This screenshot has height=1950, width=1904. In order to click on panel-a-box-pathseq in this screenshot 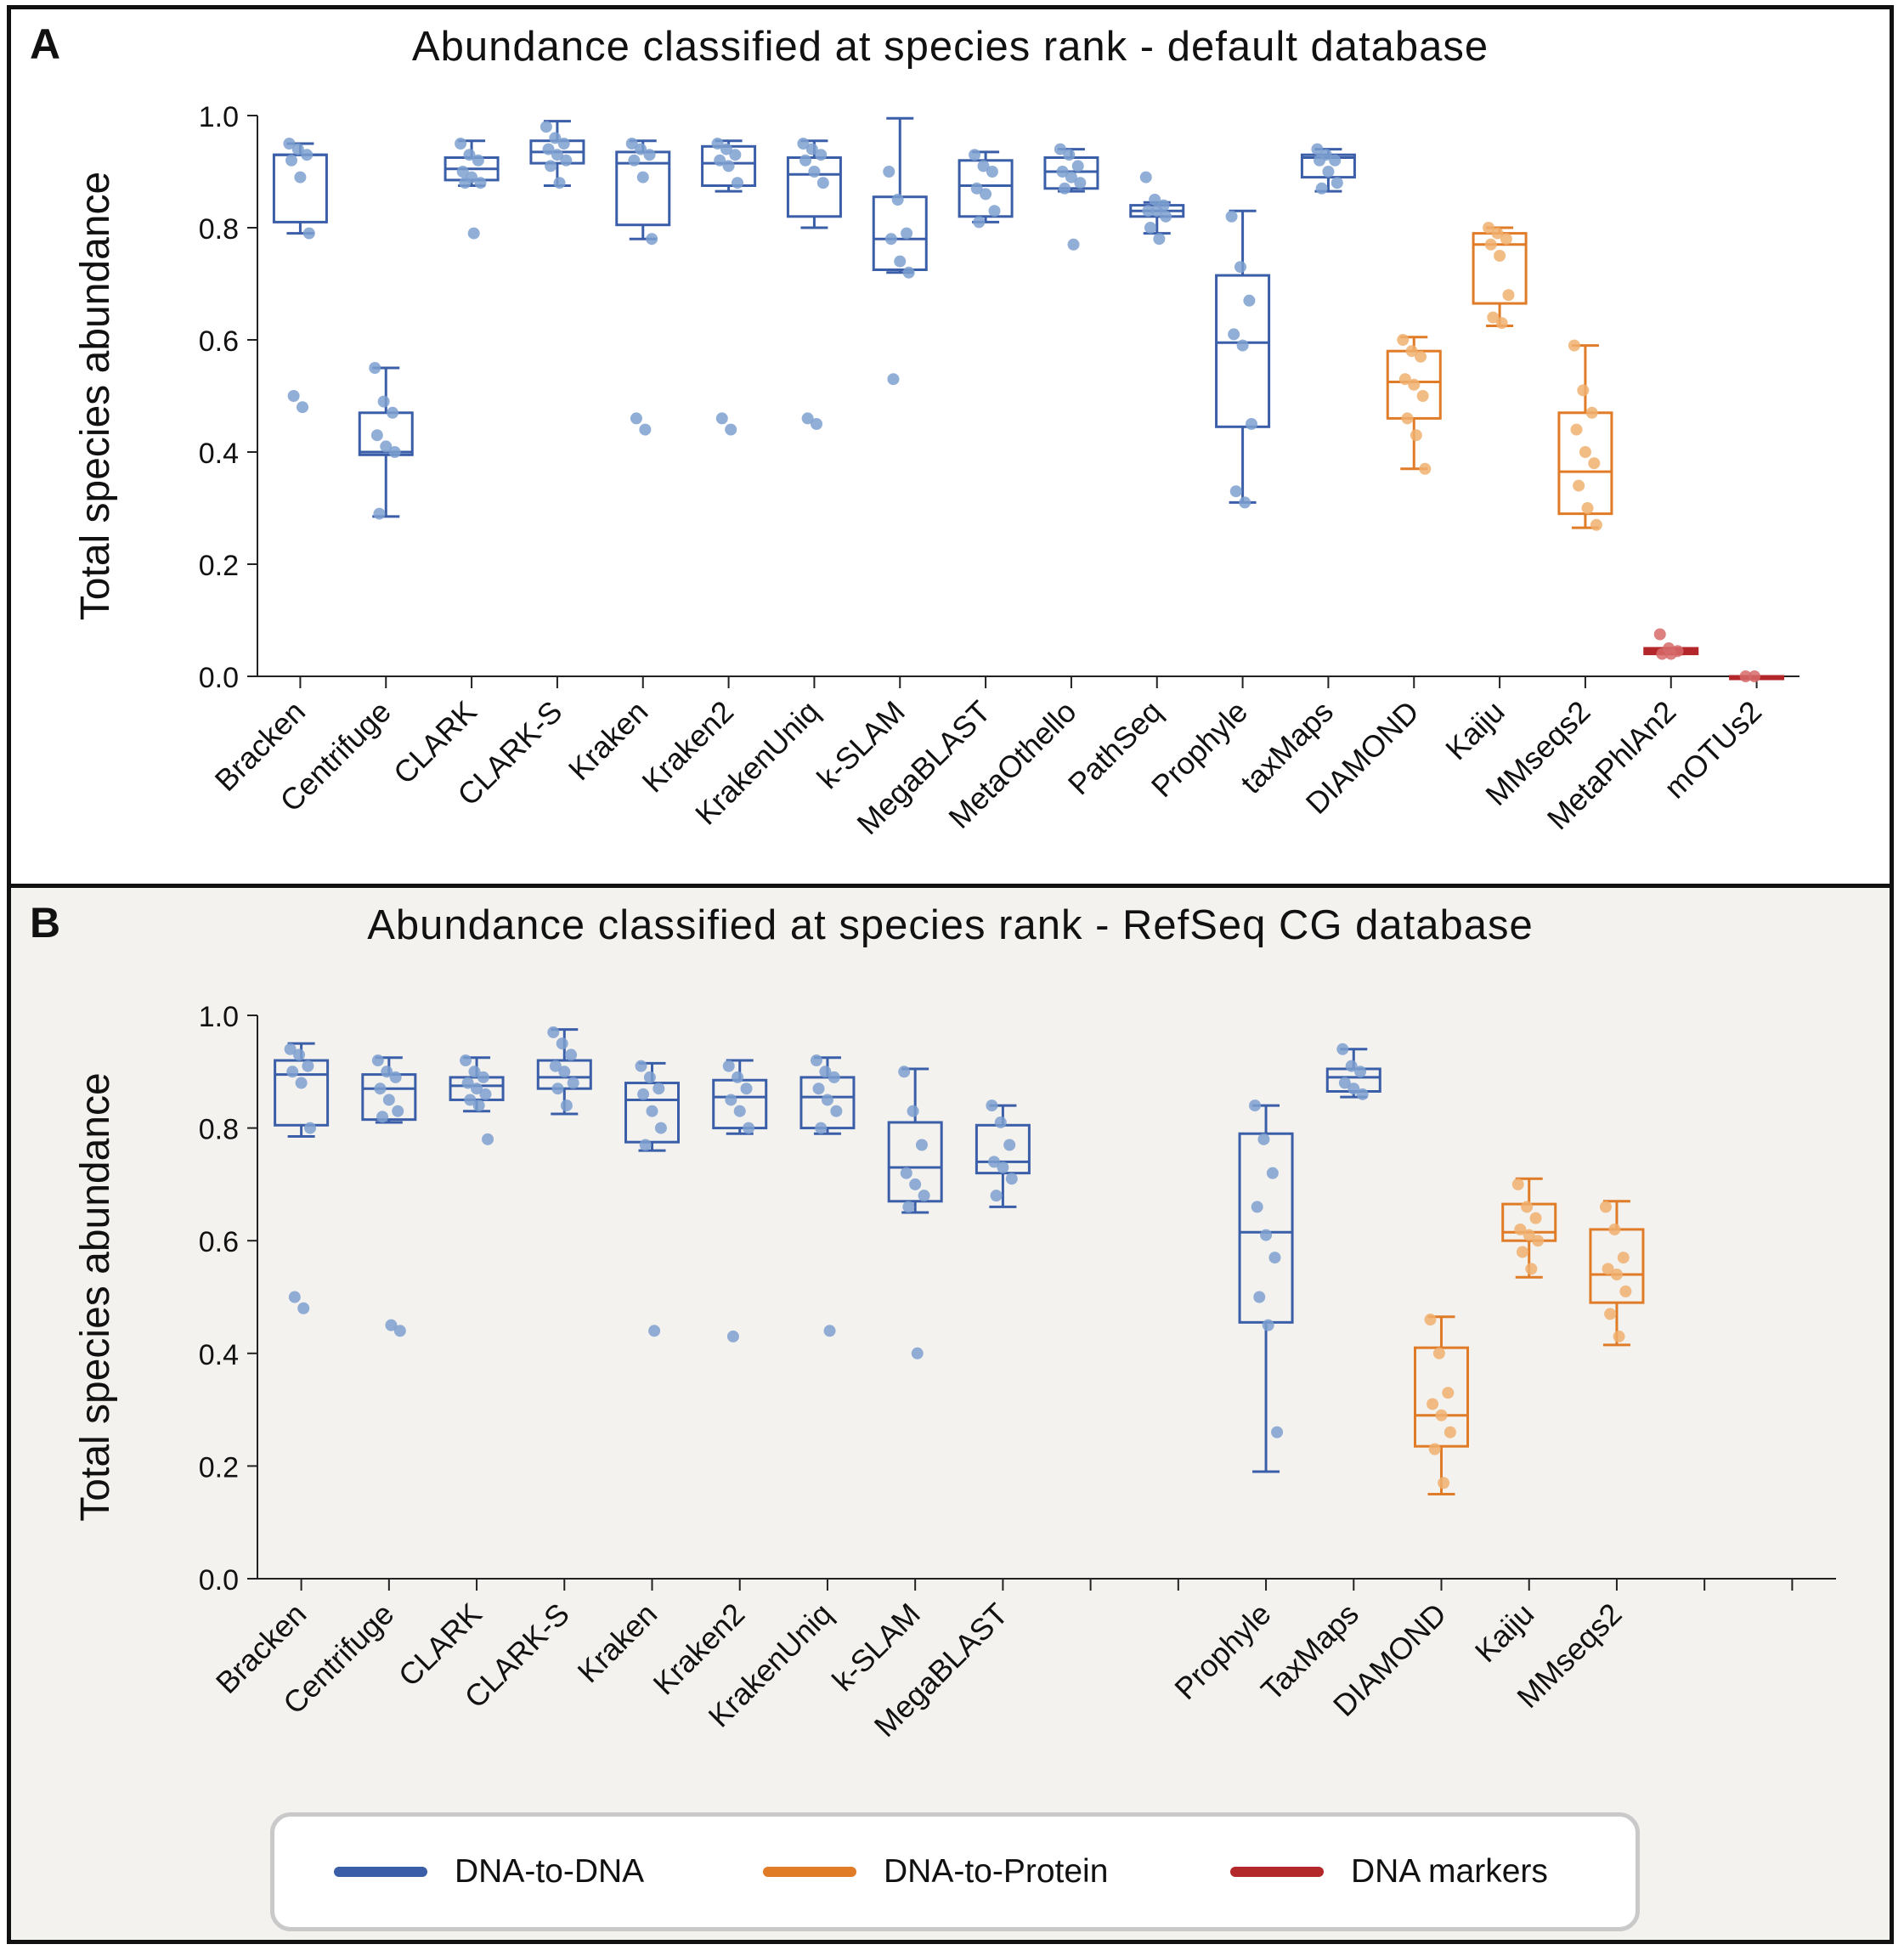, I will do `click(1157, 208)`.